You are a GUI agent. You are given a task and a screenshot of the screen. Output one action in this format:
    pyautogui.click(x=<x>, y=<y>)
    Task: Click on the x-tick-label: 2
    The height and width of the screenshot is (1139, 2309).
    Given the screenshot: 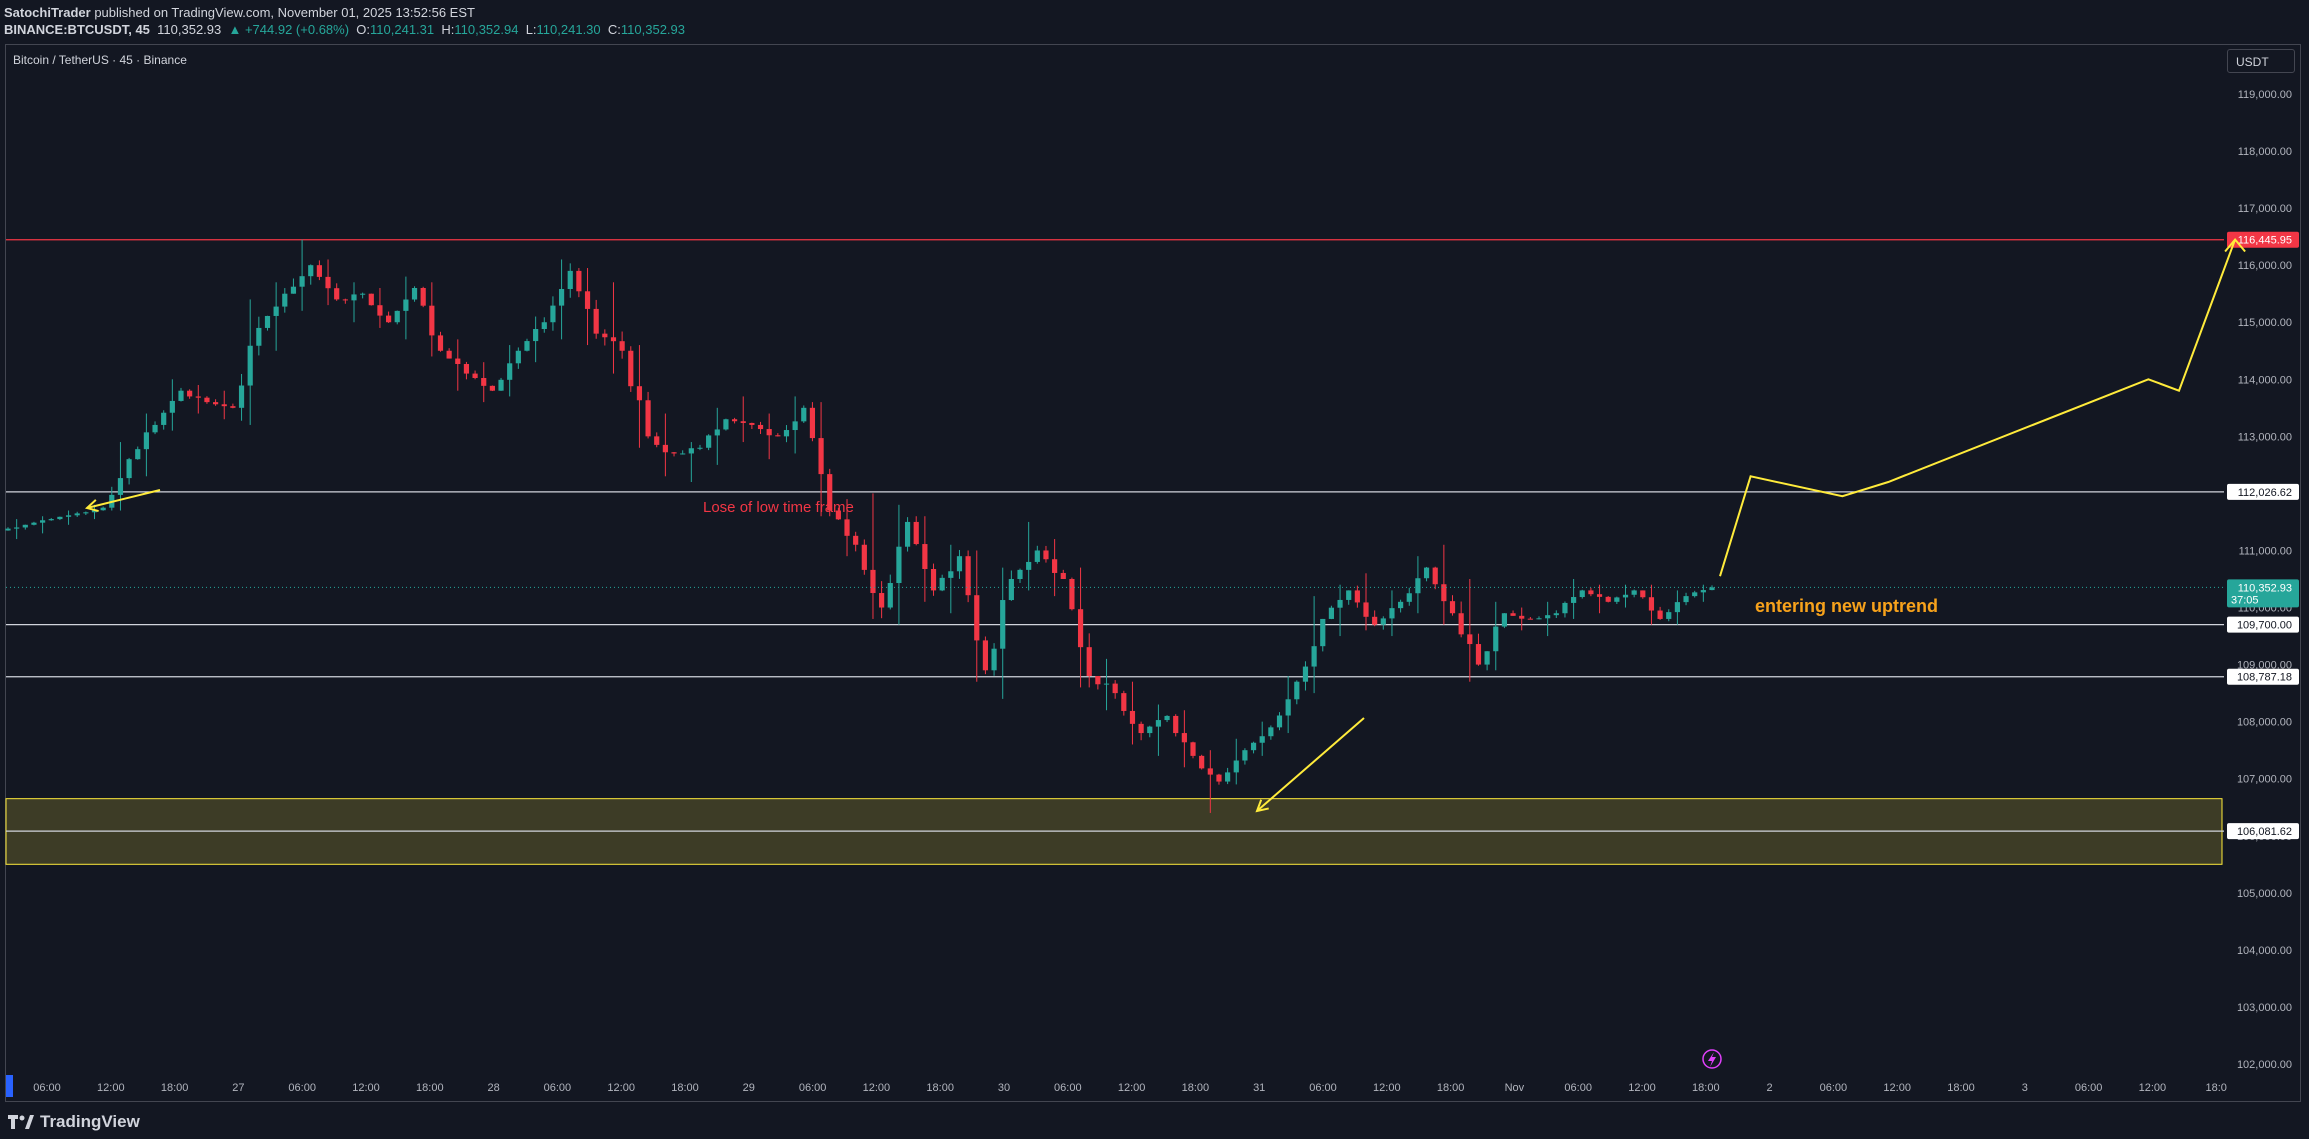 What is the action you would take?
    pyautogui.click(x=1770, y=1088)
    